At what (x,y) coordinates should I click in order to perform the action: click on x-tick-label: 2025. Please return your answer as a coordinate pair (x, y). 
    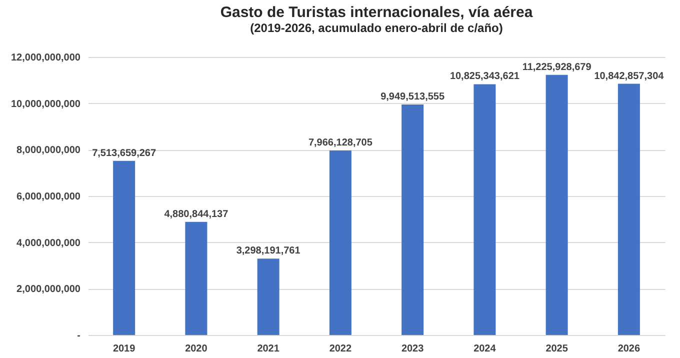
    Looking at the image, I should click on (557, 349).